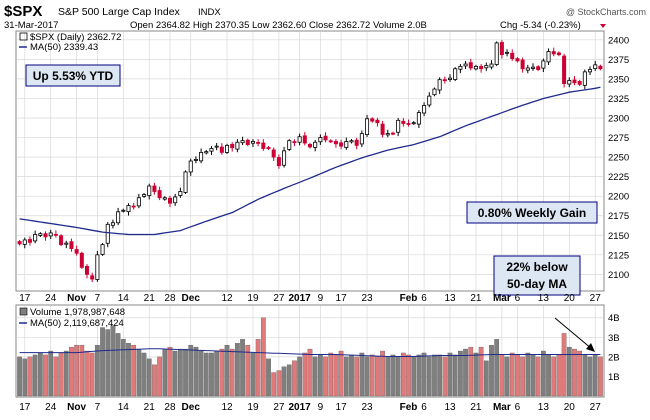  I want to click on x-tick-label: 12, so click(227, 298).